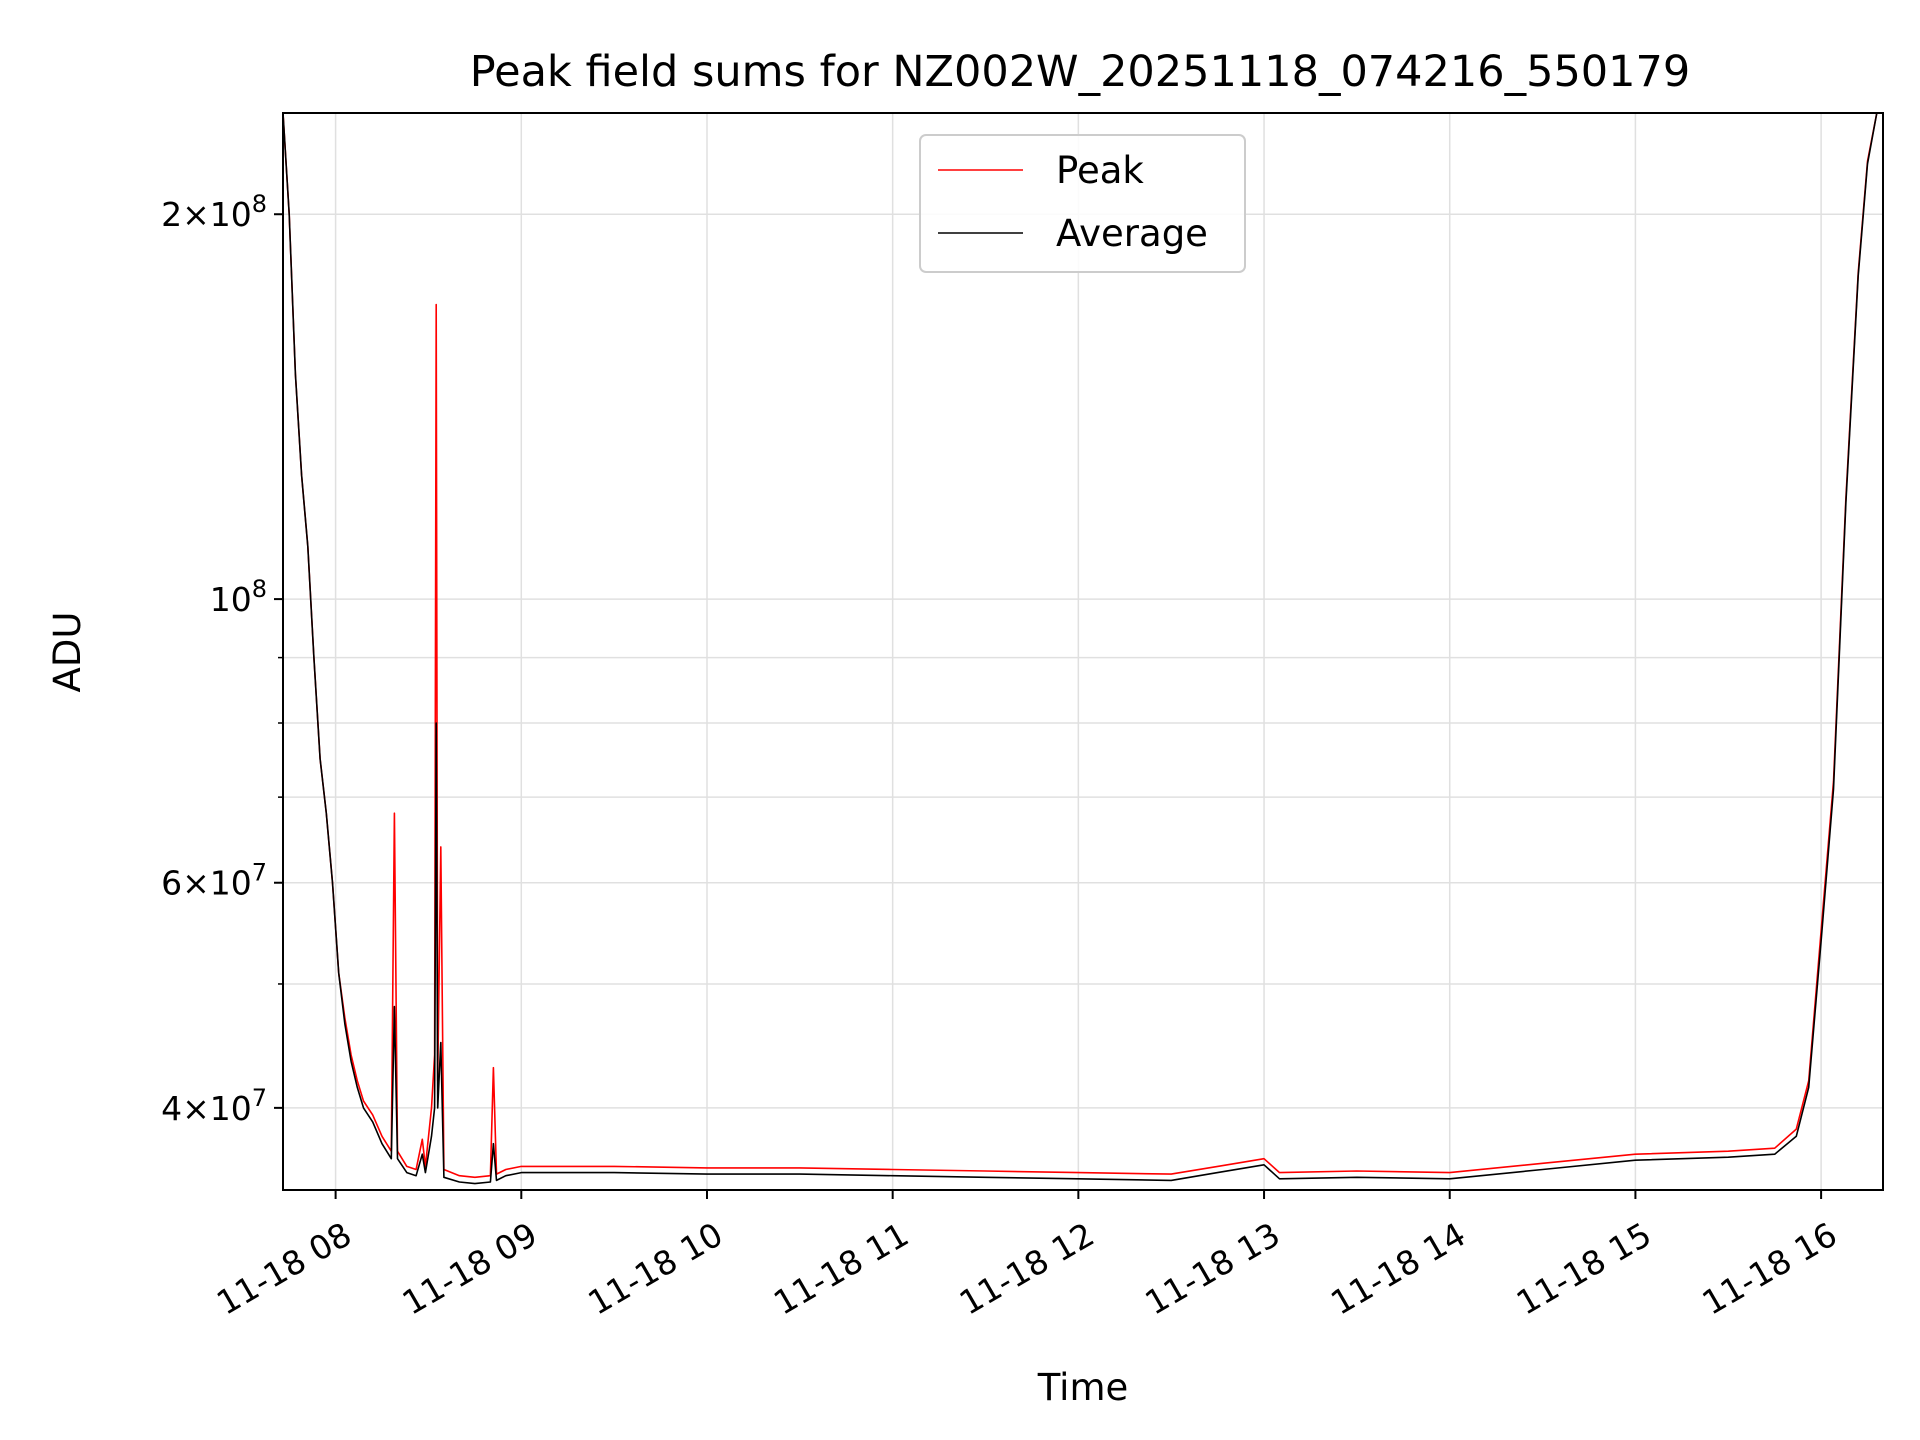  Describe the element at coordinates (1083, 1387) in the screenshot. I see `x-axis-label: Time` at that location.